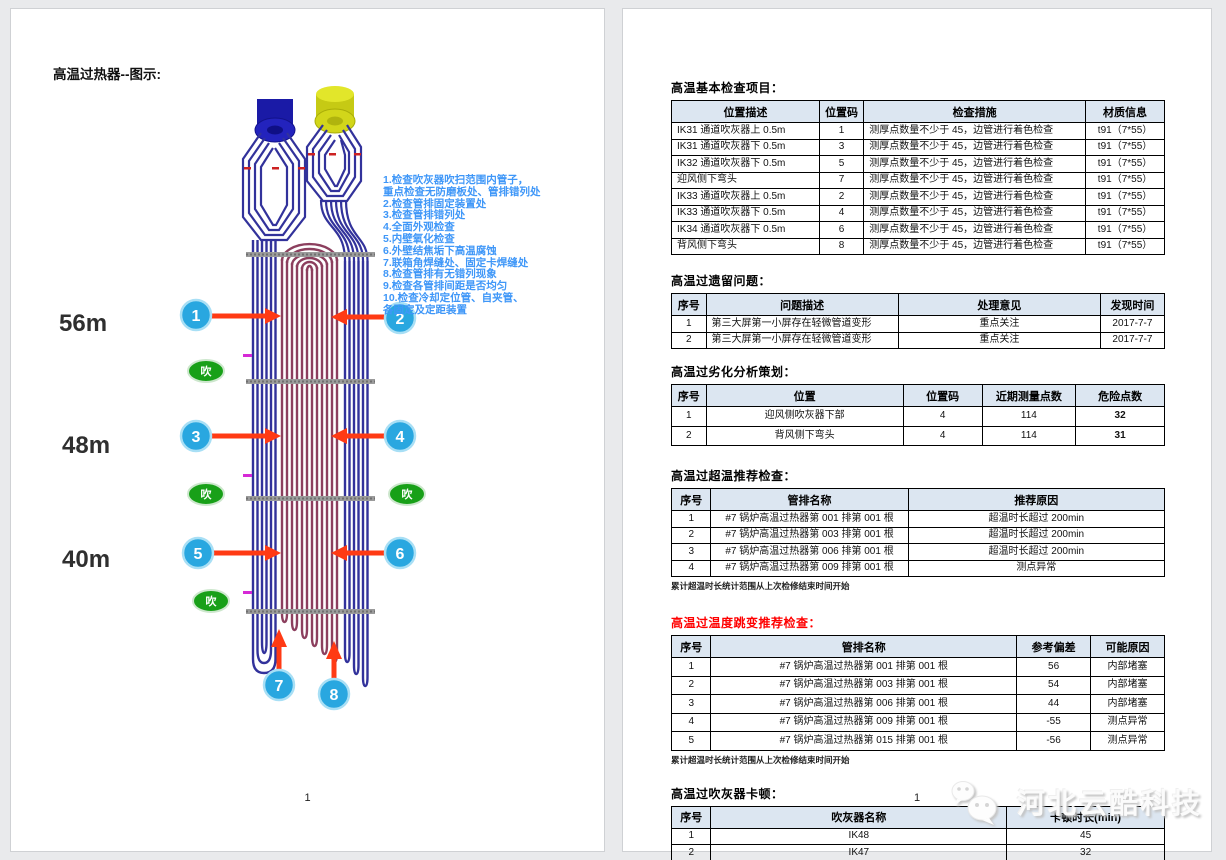 The image size is (1226, 860). What do you see at coordinates (307, 798) in the screenshot?
I see `page-number-left: 1` at bounding box center [307, 798].